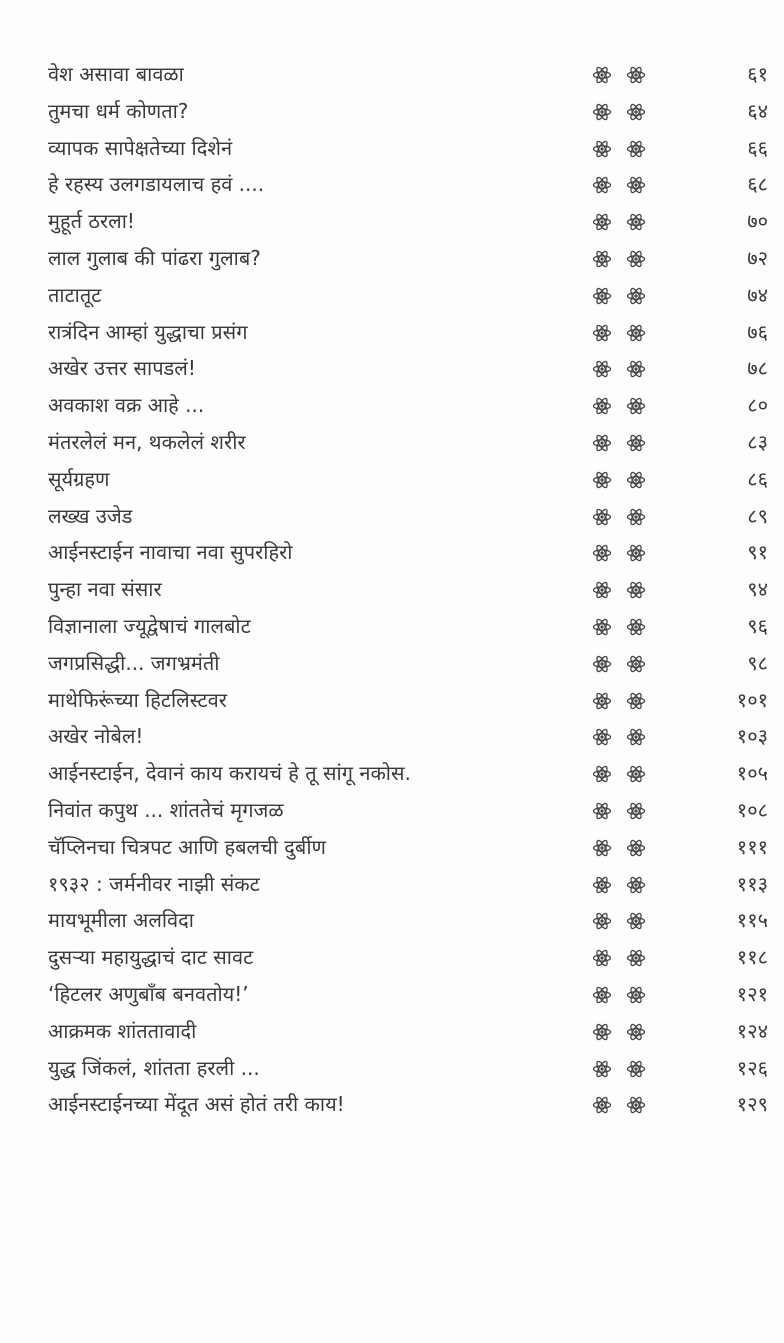  I want to click on entry-title: माथेफिरूंच्या हिटलिस्टवर, so click(137, 699).